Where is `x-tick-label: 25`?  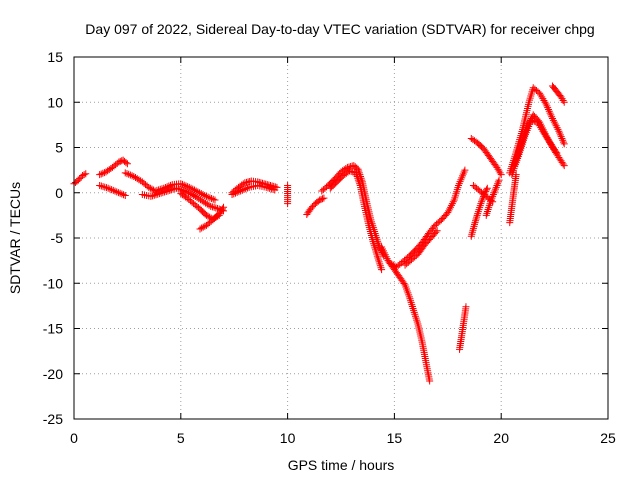
x-tick-label: 25 is located at coordinates (608, 438).